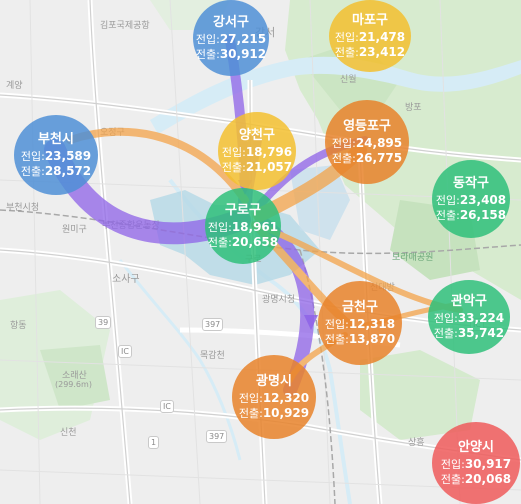 The image size is (521, 504). I want to click on move-out-value: 28,572, so click(68, 170).